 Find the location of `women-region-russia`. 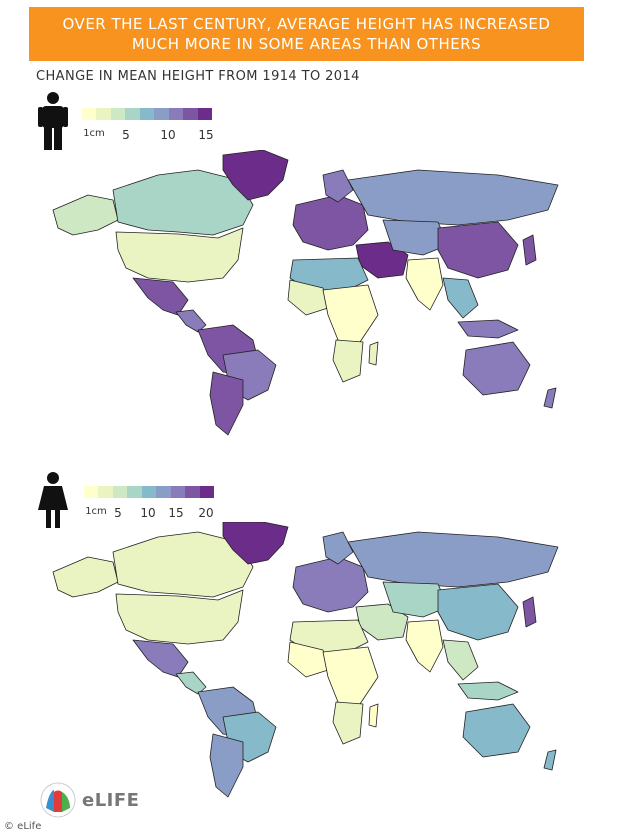

women-region-russia is located at coordinates (453, 559).